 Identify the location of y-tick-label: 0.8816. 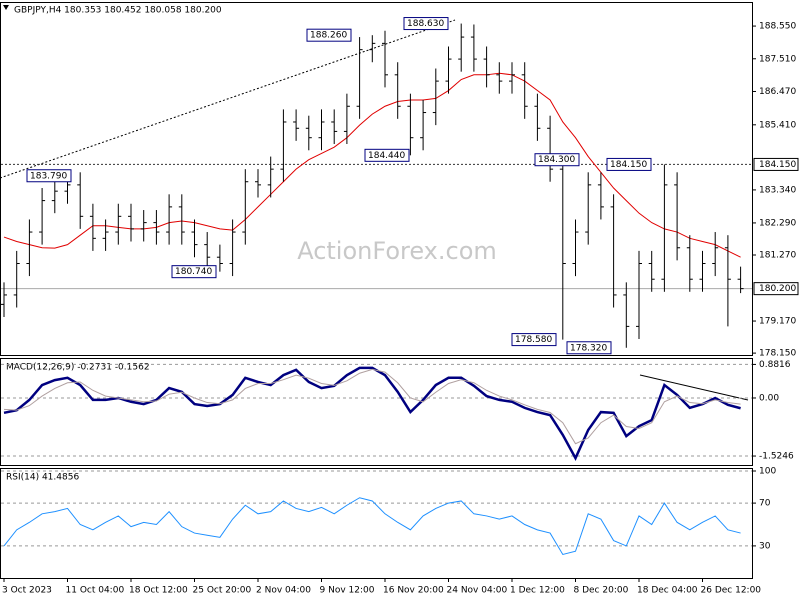
(775, 365).